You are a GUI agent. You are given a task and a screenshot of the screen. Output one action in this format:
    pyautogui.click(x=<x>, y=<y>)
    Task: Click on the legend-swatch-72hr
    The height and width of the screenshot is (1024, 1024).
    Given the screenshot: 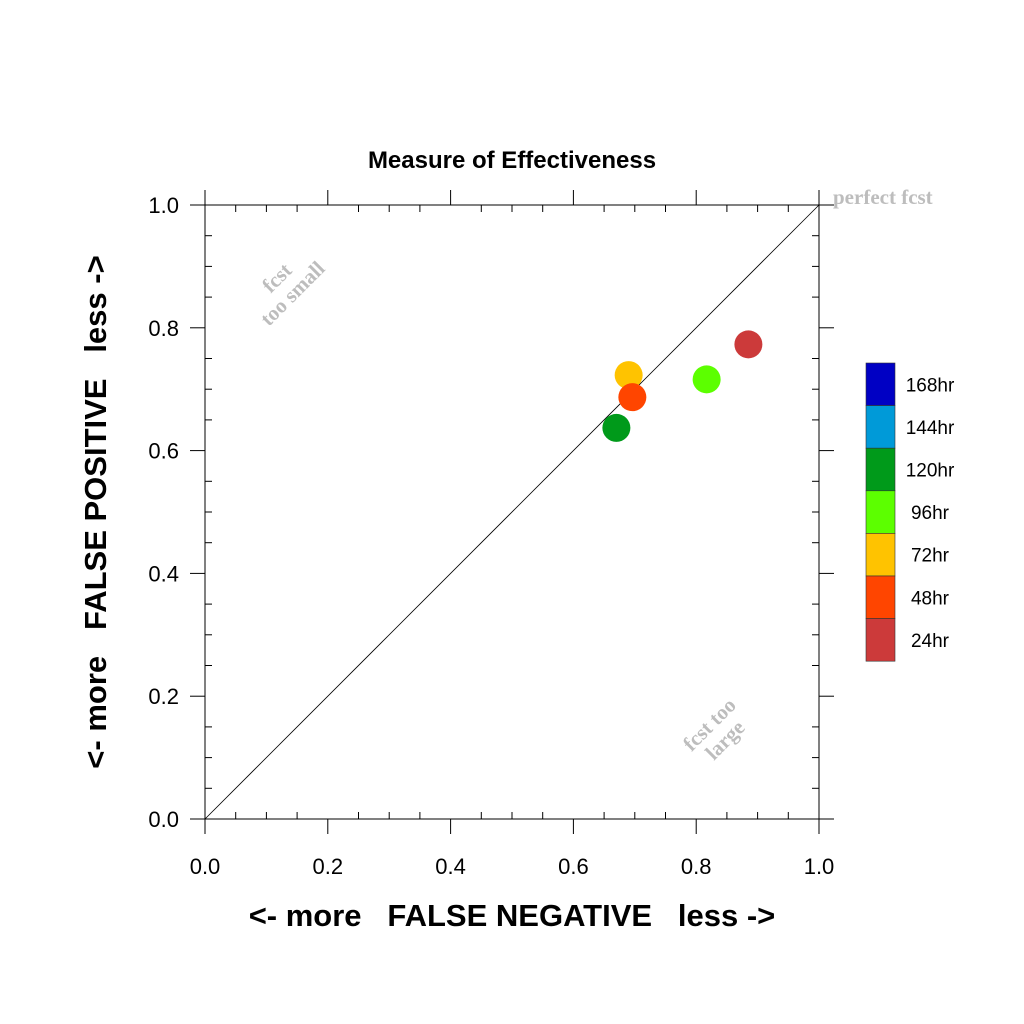 What is the action you would take?
    pyautogui.click(x=880, y=555)
    